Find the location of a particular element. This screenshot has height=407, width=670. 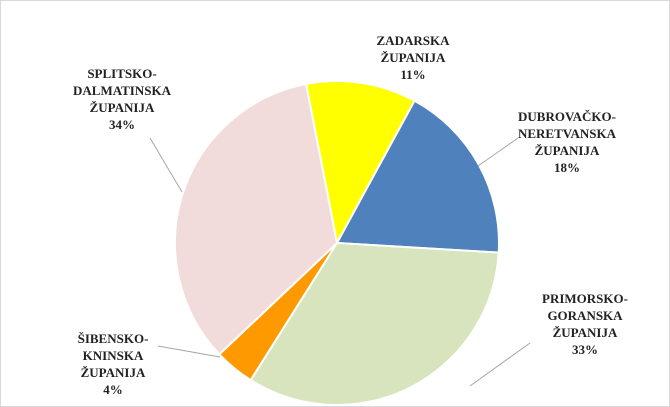

label-line: GORANSKA is located at coordinates (585, 315).